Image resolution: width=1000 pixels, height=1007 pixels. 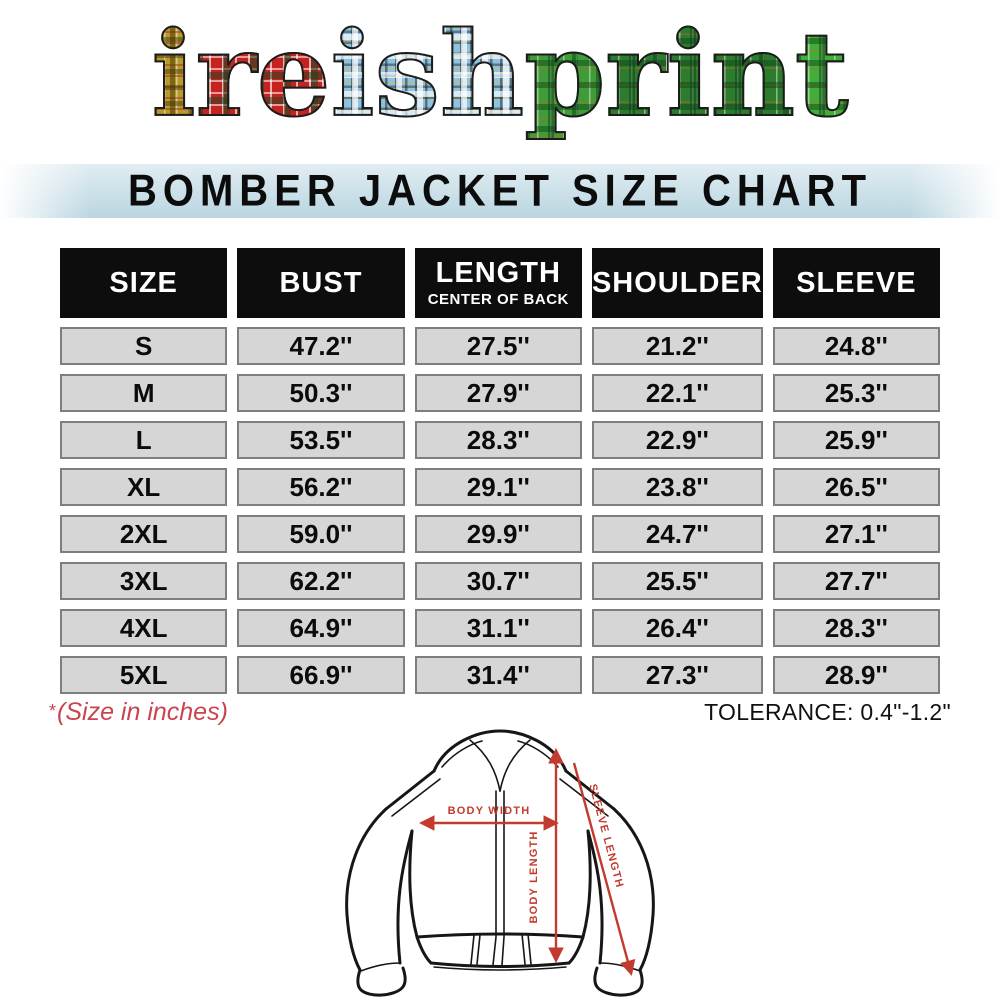 What do you see at coordinates (321, 346) in the screenshot?
I see `measurement-cell: 47.2''` at bounding box center [321, 346].